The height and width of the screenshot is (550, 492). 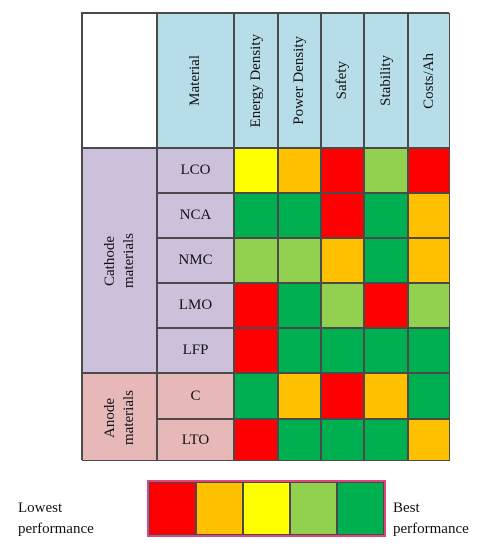 What do you see at coordinates (386, 260) in the screenshot?
I see `score-cell-nmc-stability` at bounding box center [386, 260].